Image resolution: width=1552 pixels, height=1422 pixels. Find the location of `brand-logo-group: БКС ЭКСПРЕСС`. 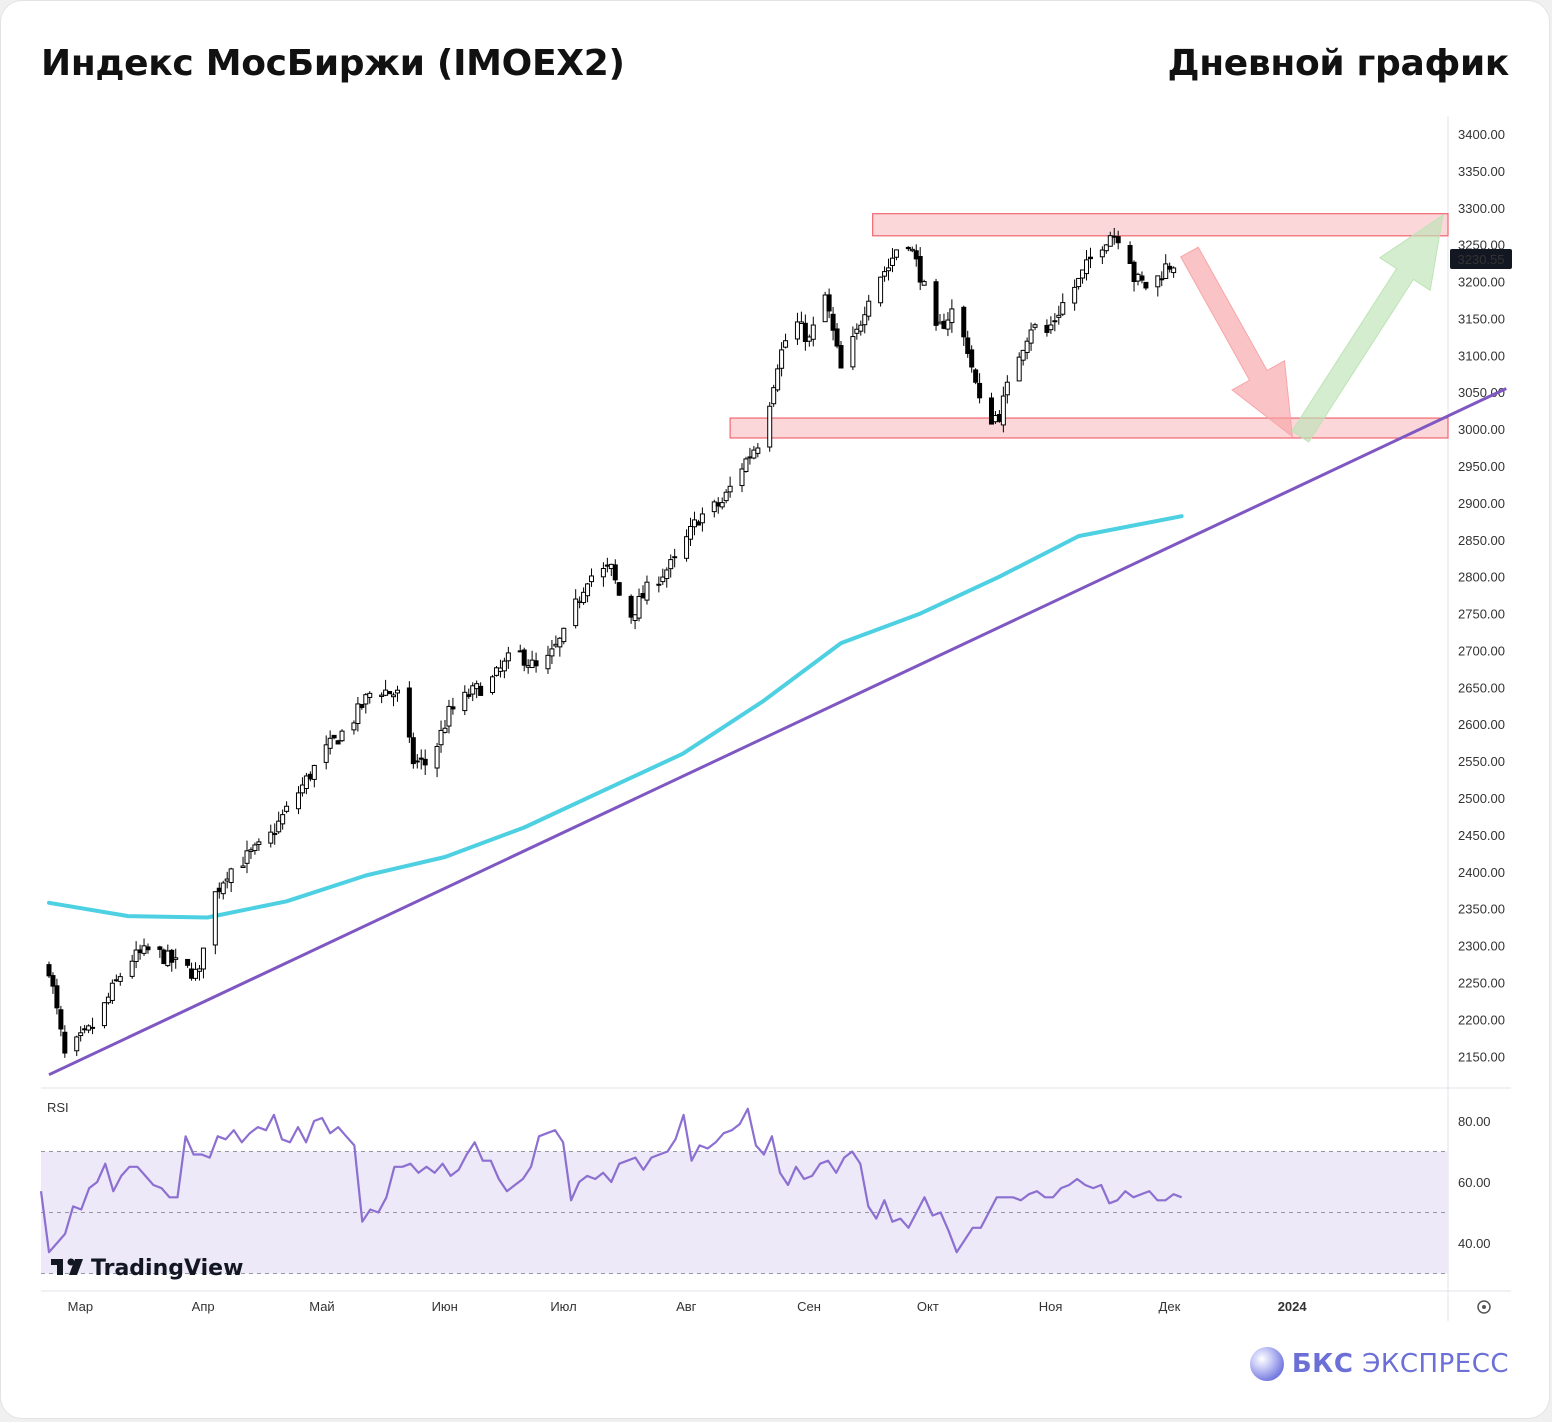

brand-logo-group: БКС ЭКСПРЕСС is located at coordinates (1379, 1364).